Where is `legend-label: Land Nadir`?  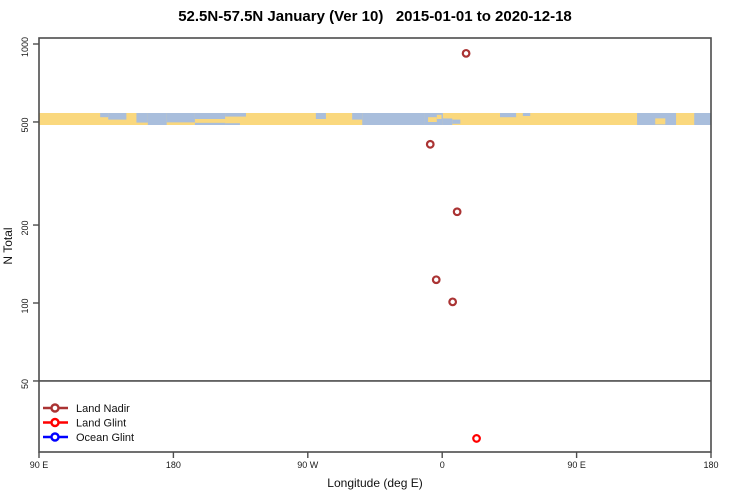 legend-label: Land Nadir is located at coordinates (103, 409).